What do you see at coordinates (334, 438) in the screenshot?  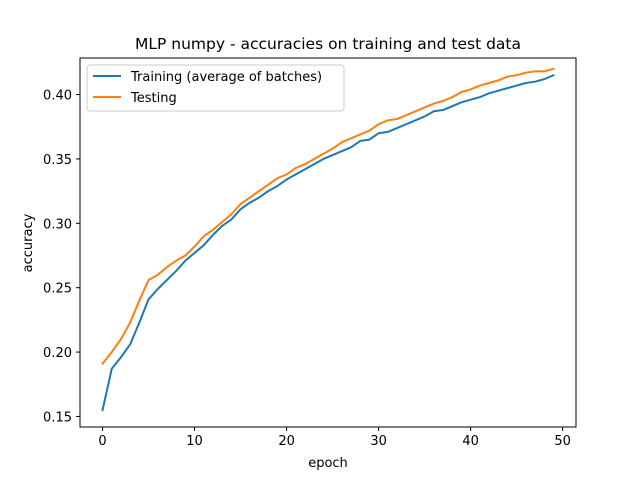 I see `x-axis-ticks: 0 10 20 30 40 50` at bounding box center [334, 438].